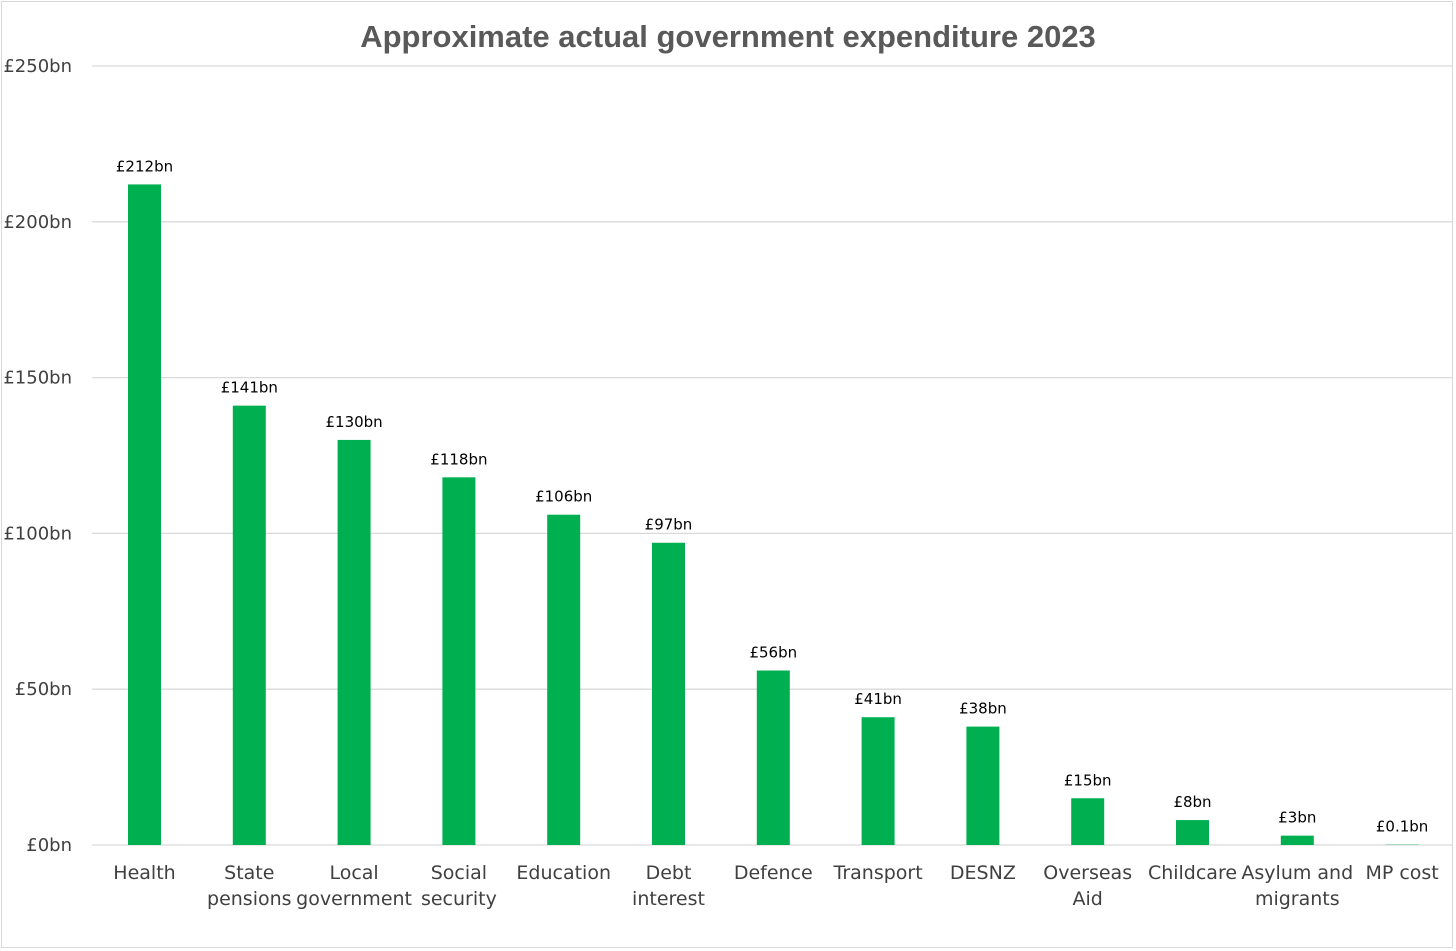 Image resolution: width=1456 pixels, height=951 pixels. What do you see at coordinates (1192, 873) in the screenshot?
I see `category-label: Childcare` at bounding box center [1192, 873].